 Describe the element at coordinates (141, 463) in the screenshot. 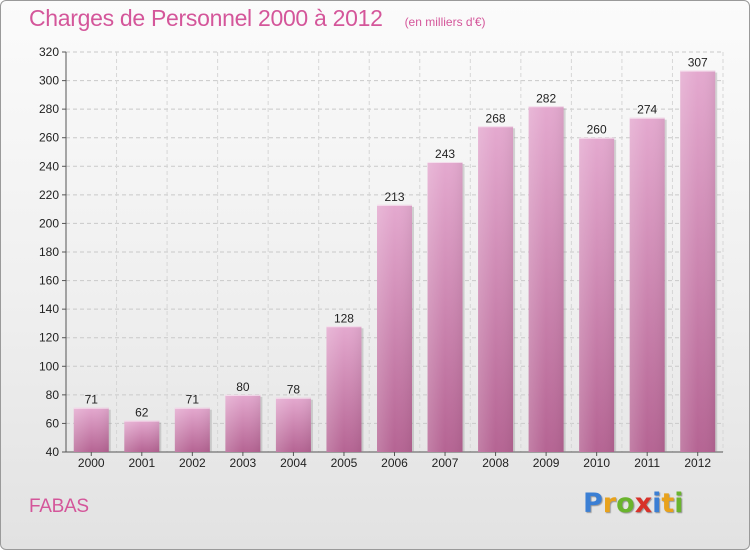

I see `x-tick-label: 2001` at that location.